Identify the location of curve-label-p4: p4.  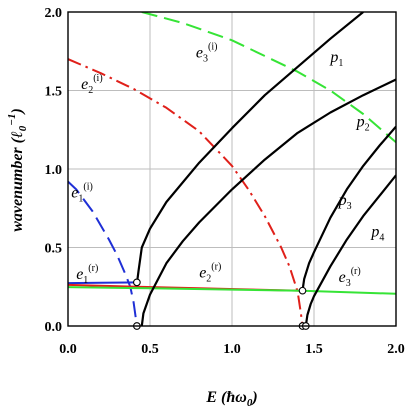
(377, 234).